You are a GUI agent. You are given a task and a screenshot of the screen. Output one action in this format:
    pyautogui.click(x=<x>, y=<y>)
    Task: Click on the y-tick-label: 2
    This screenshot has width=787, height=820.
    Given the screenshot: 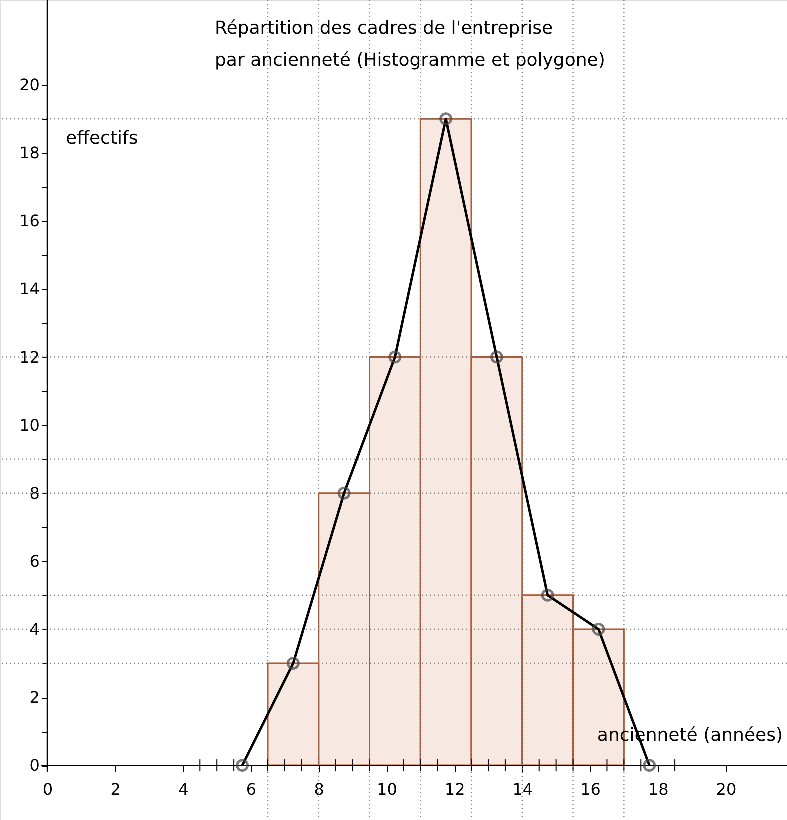 What is the action you would take?
    pyautogui.click(x=35, y=698)
    